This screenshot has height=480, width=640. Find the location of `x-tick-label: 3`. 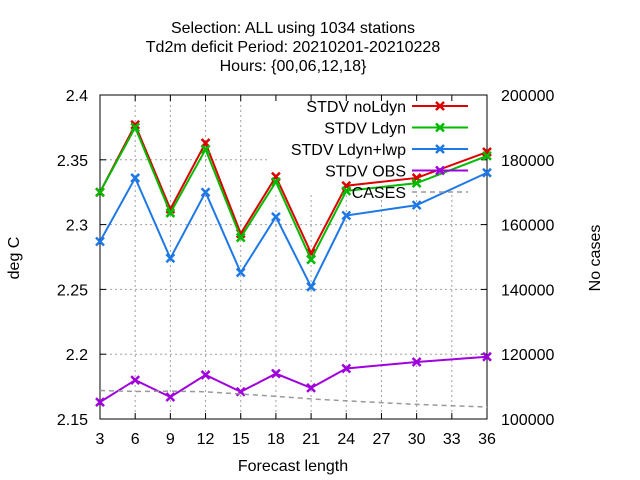

x-tick-label: 3 is located at coordinates (100, 439).